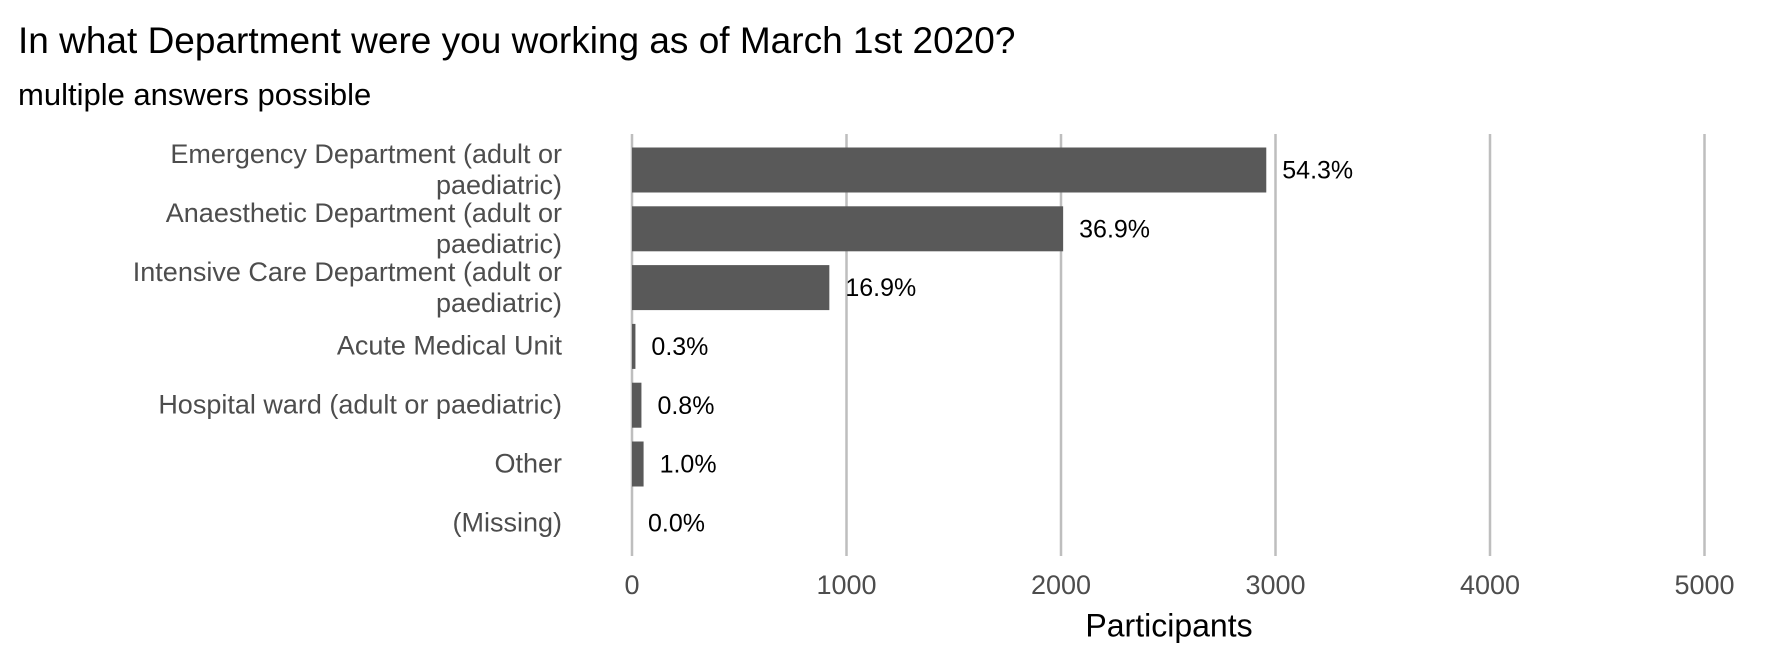  I want to click on value-label: 0.8%, so click(685, 406).